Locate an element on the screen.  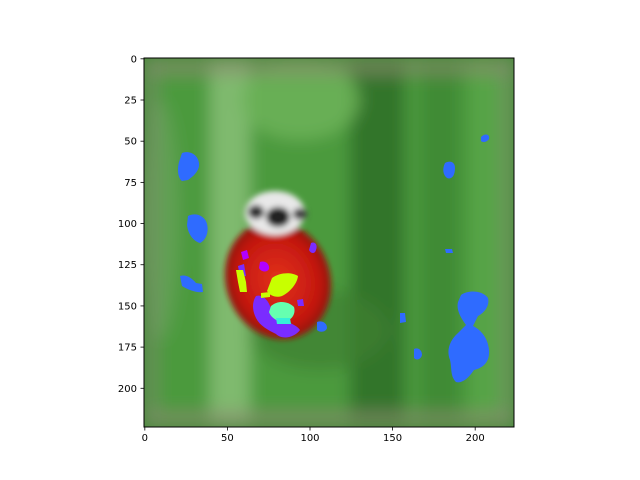
y-tick-label: 25 is located at coordinates (130, 101).